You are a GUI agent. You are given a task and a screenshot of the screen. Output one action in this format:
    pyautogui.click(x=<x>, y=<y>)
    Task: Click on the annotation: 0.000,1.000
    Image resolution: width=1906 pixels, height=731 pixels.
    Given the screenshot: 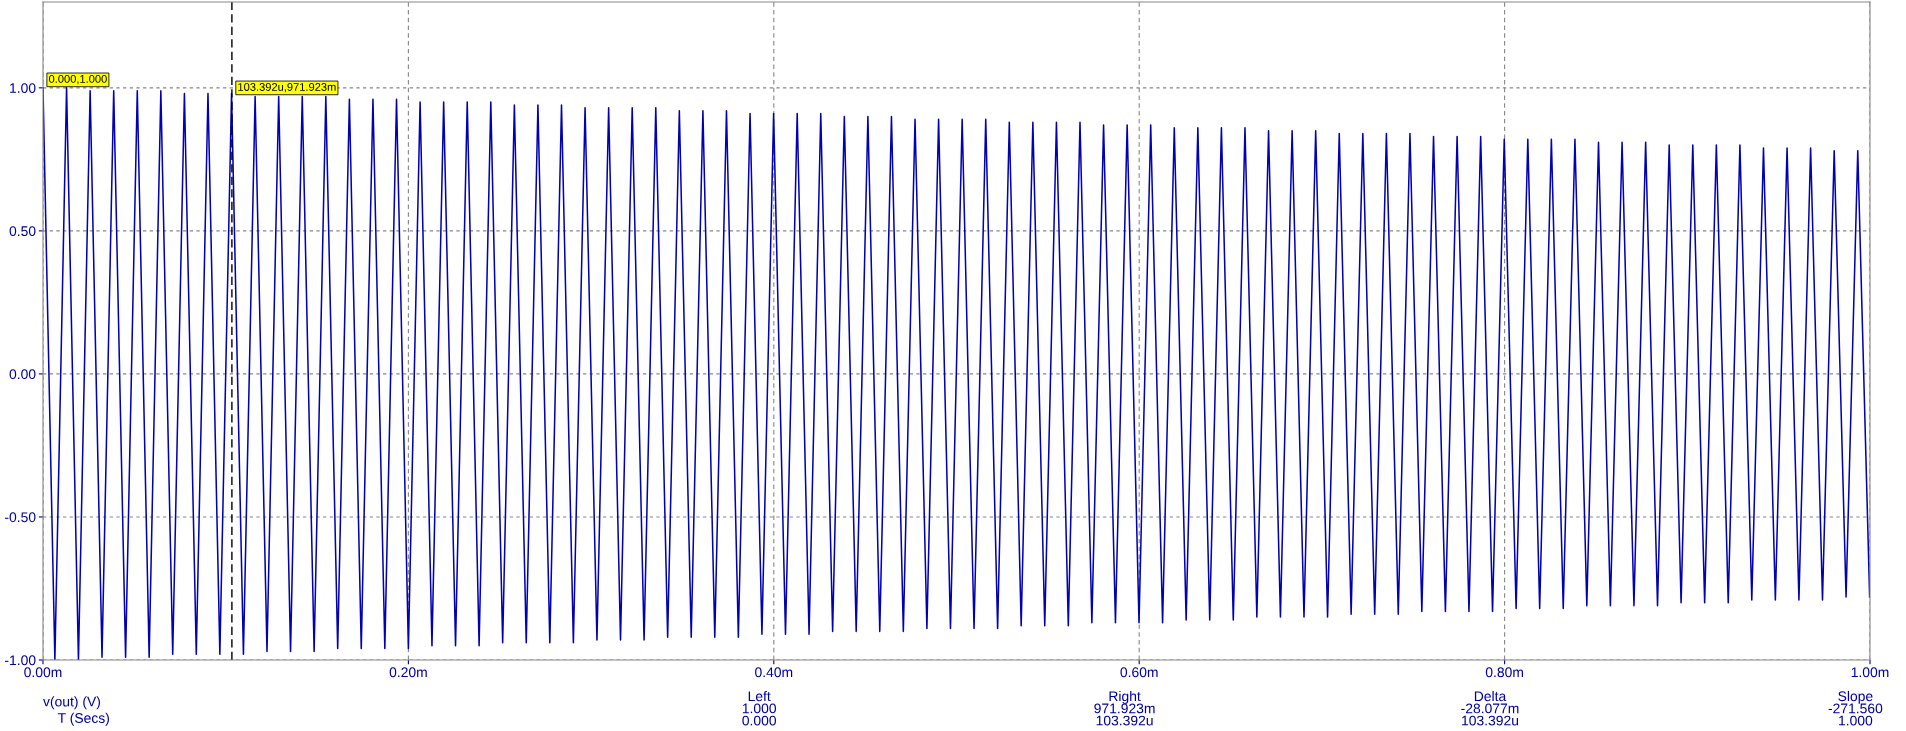 What is the action you would take?
    pyautogui.click(x=77, y=79)
    